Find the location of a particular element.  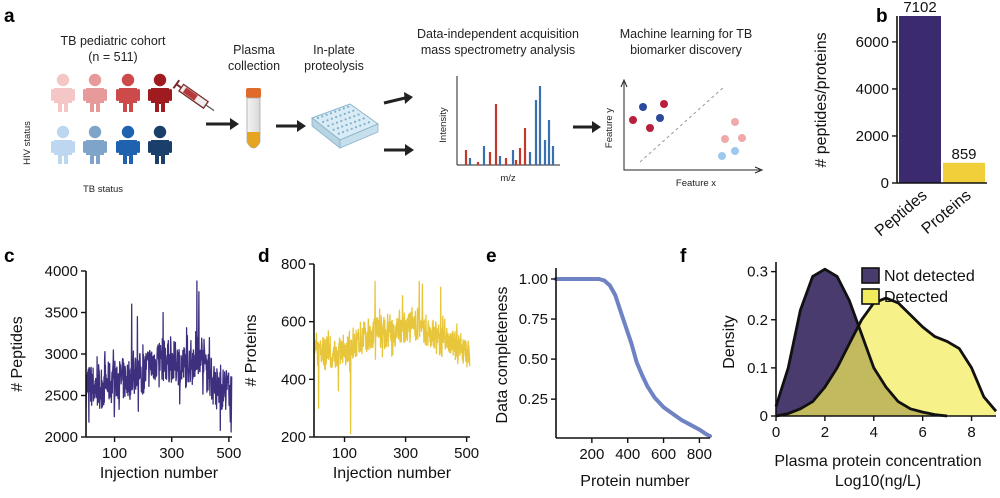

step-ms-line1: Data-independent acquisition is located at coordinates (498, 34).